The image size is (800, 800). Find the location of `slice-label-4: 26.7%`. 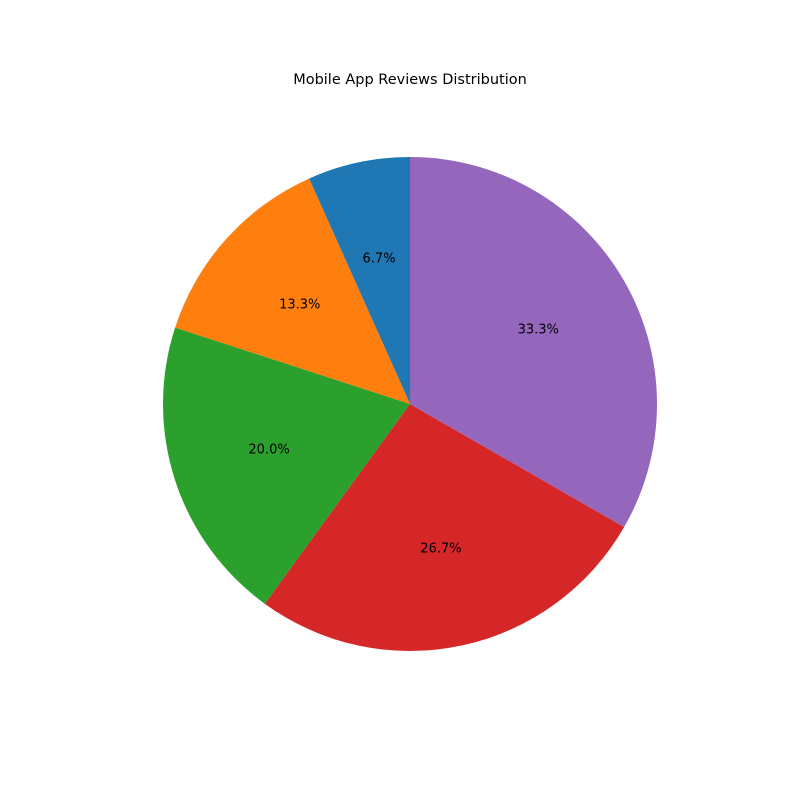

slice-label-4: 26.7% is located at coordinates (440, 548).